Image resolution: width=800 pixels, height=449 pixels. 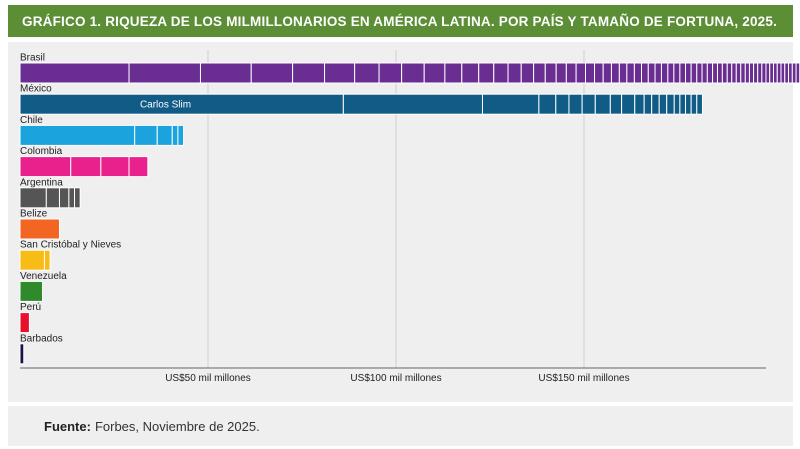 I want to click on source-text: Forbes, Noviembre de 2025., so click(x=177, y=426).